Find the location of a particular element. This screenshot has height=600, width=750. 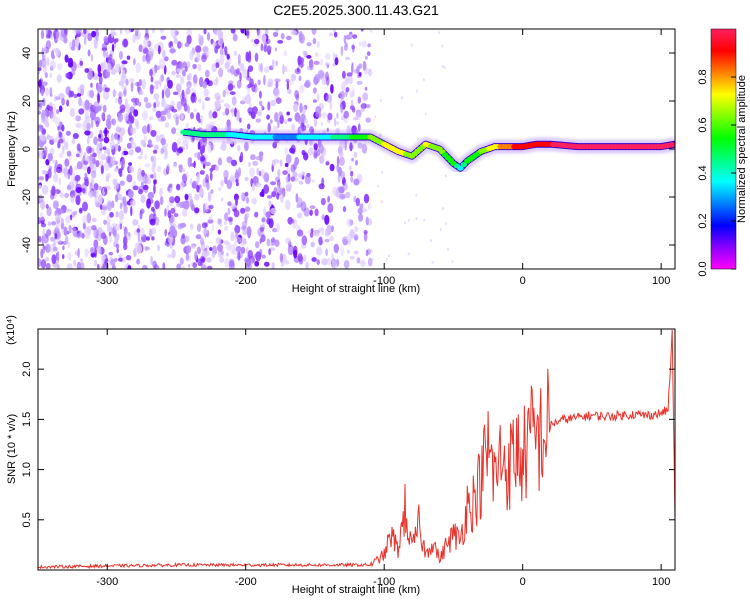

y-tick-label: 20 is located at coordinates (27, 101).